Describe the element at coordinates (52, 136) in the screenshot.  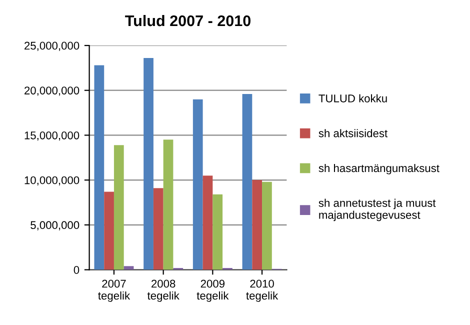
I see `y-tick-label: 15,000,000` at that location.